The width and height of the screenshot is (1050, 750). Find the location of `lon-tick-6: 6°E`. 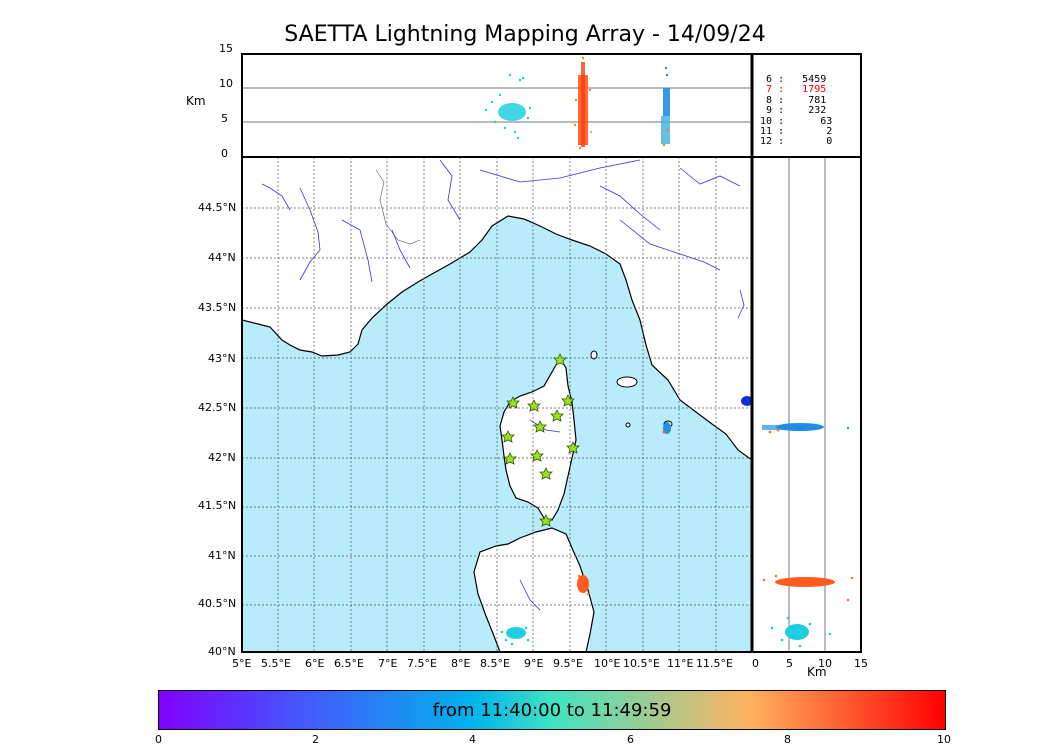

lon-tick-6: 6°E is located at coordinates (315, 663).